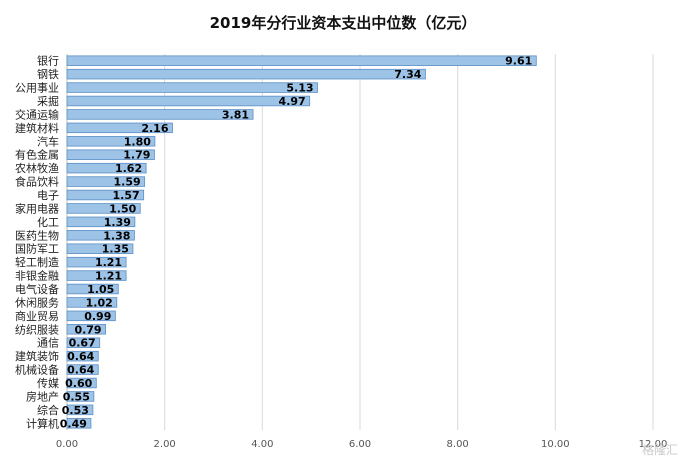 This screenshot has height=462, width=686. I want to click on category-label: 银行, so click(48, 61).